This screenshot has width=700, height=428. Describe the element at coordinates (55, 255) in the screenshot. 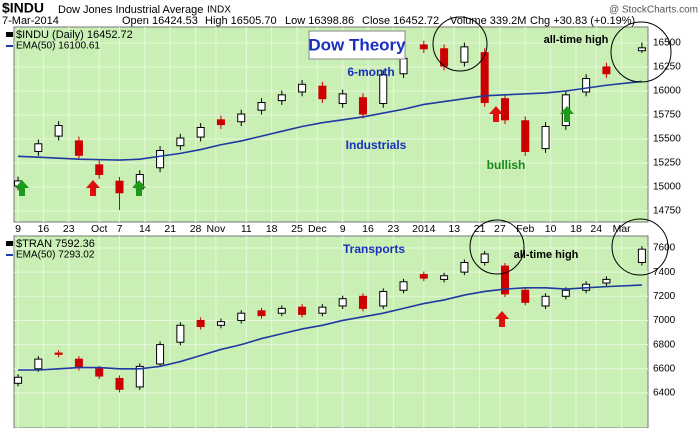

I see `legend-label: EMA(50) 7293.02` at that location.